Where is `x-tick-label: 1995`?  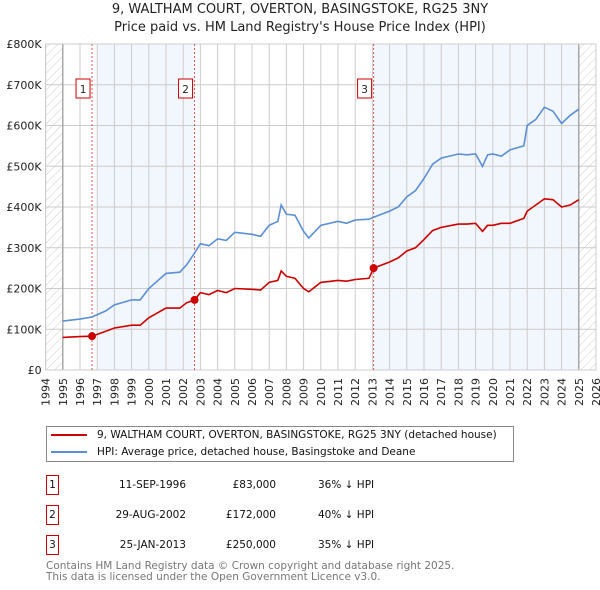
x-tick-label: 1995 is located at coordinates (63, 392).